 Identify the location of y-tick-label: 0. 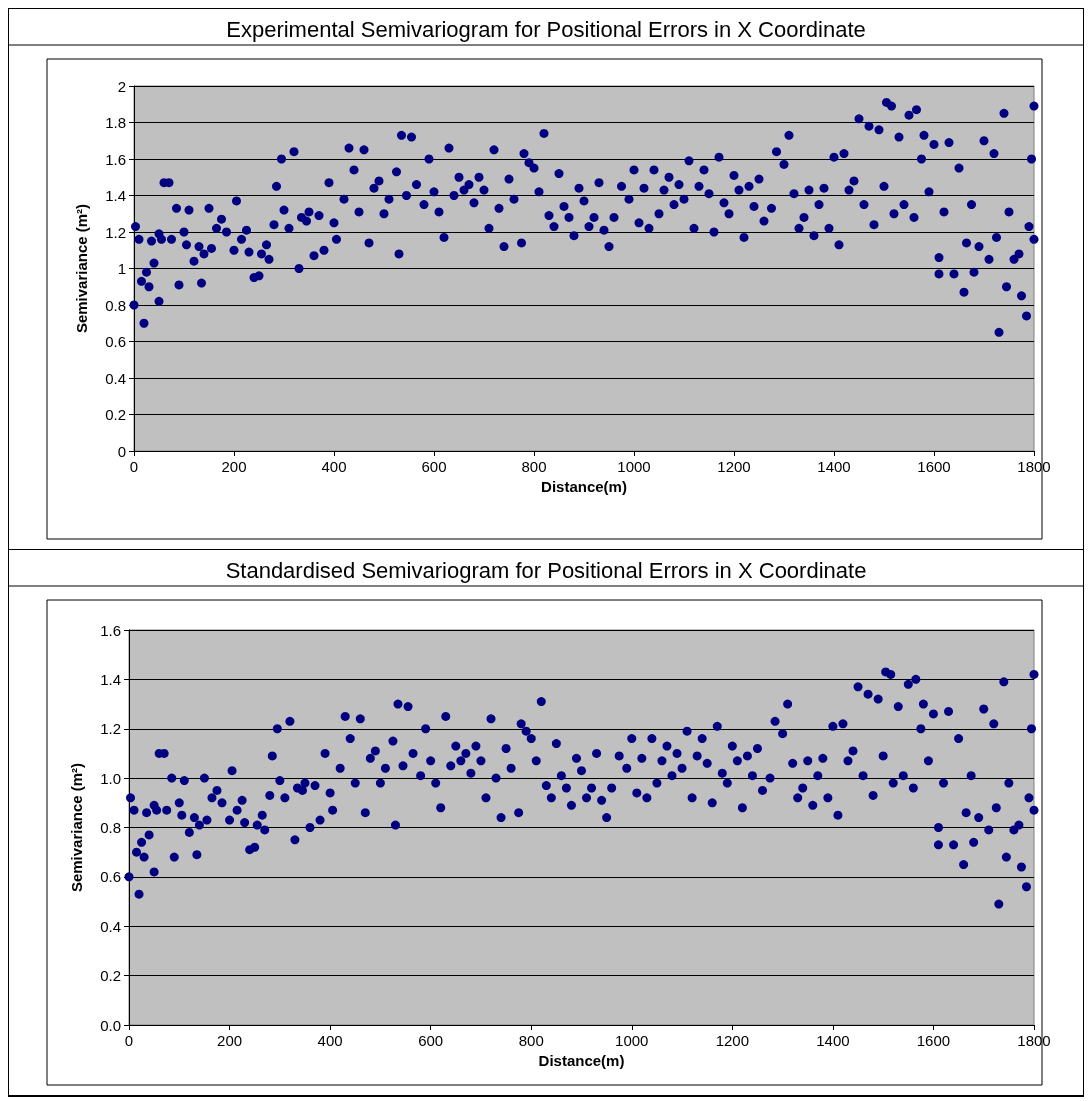
(121, 451).